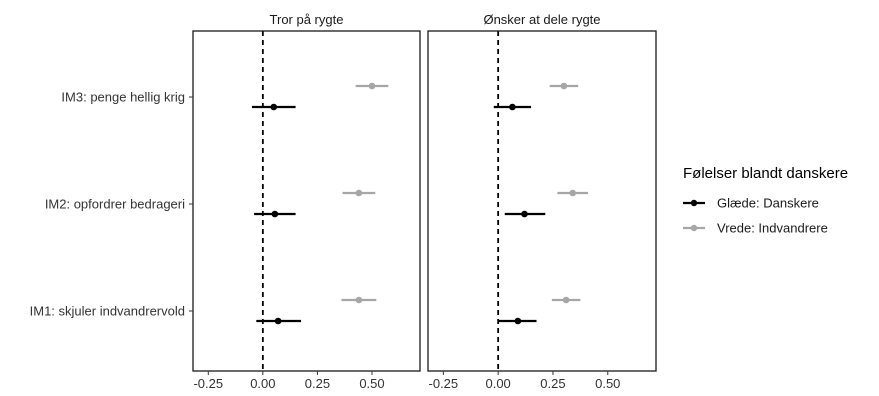 The image size is (879, 396). I want to click on facet-strip-label: Tror på rygte, so click(307, 19).